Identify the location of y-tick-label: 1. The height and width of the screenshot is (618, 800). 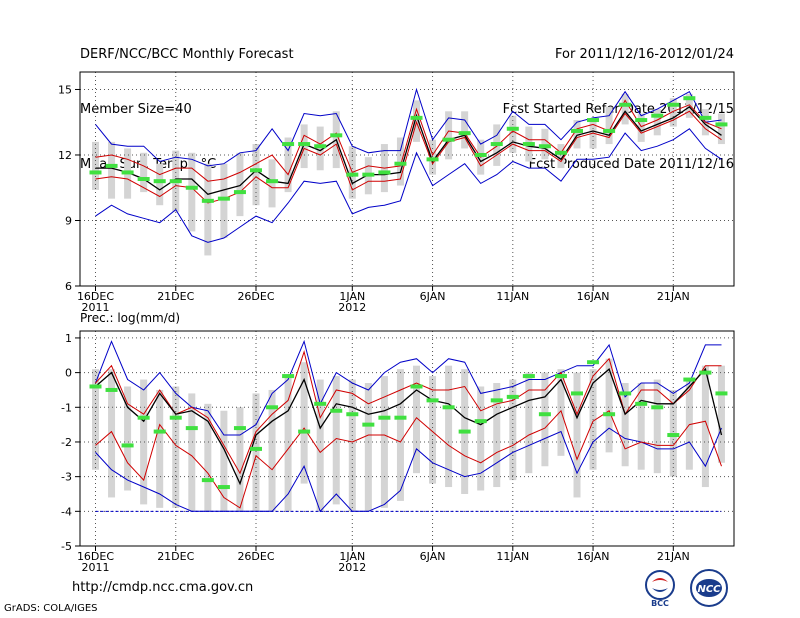
(68, 338).